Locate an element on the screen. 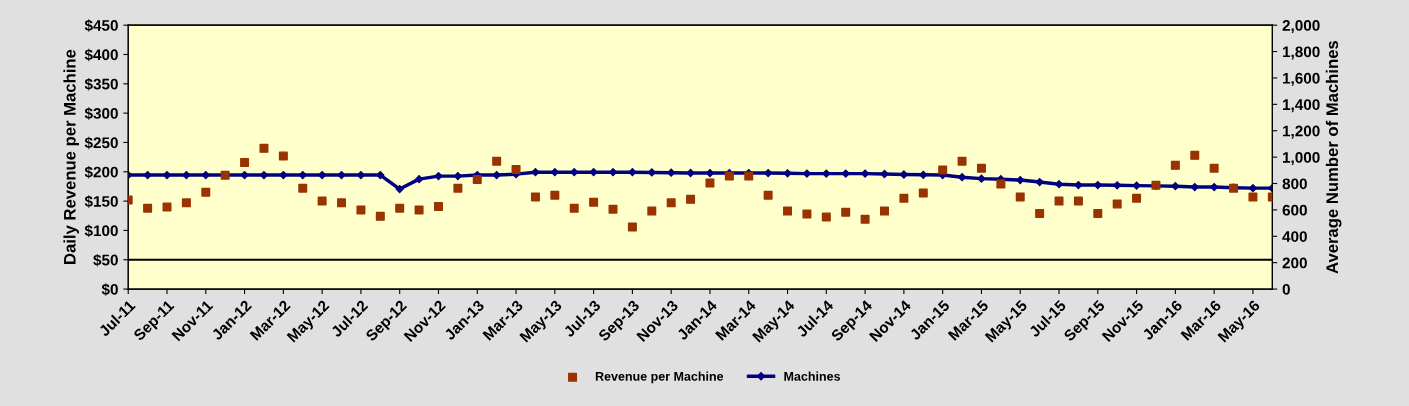 Image resolution: width=1409 pixels, height=406 pixels. y2-tick-label: 200 is located at coordinates (1294, 263).